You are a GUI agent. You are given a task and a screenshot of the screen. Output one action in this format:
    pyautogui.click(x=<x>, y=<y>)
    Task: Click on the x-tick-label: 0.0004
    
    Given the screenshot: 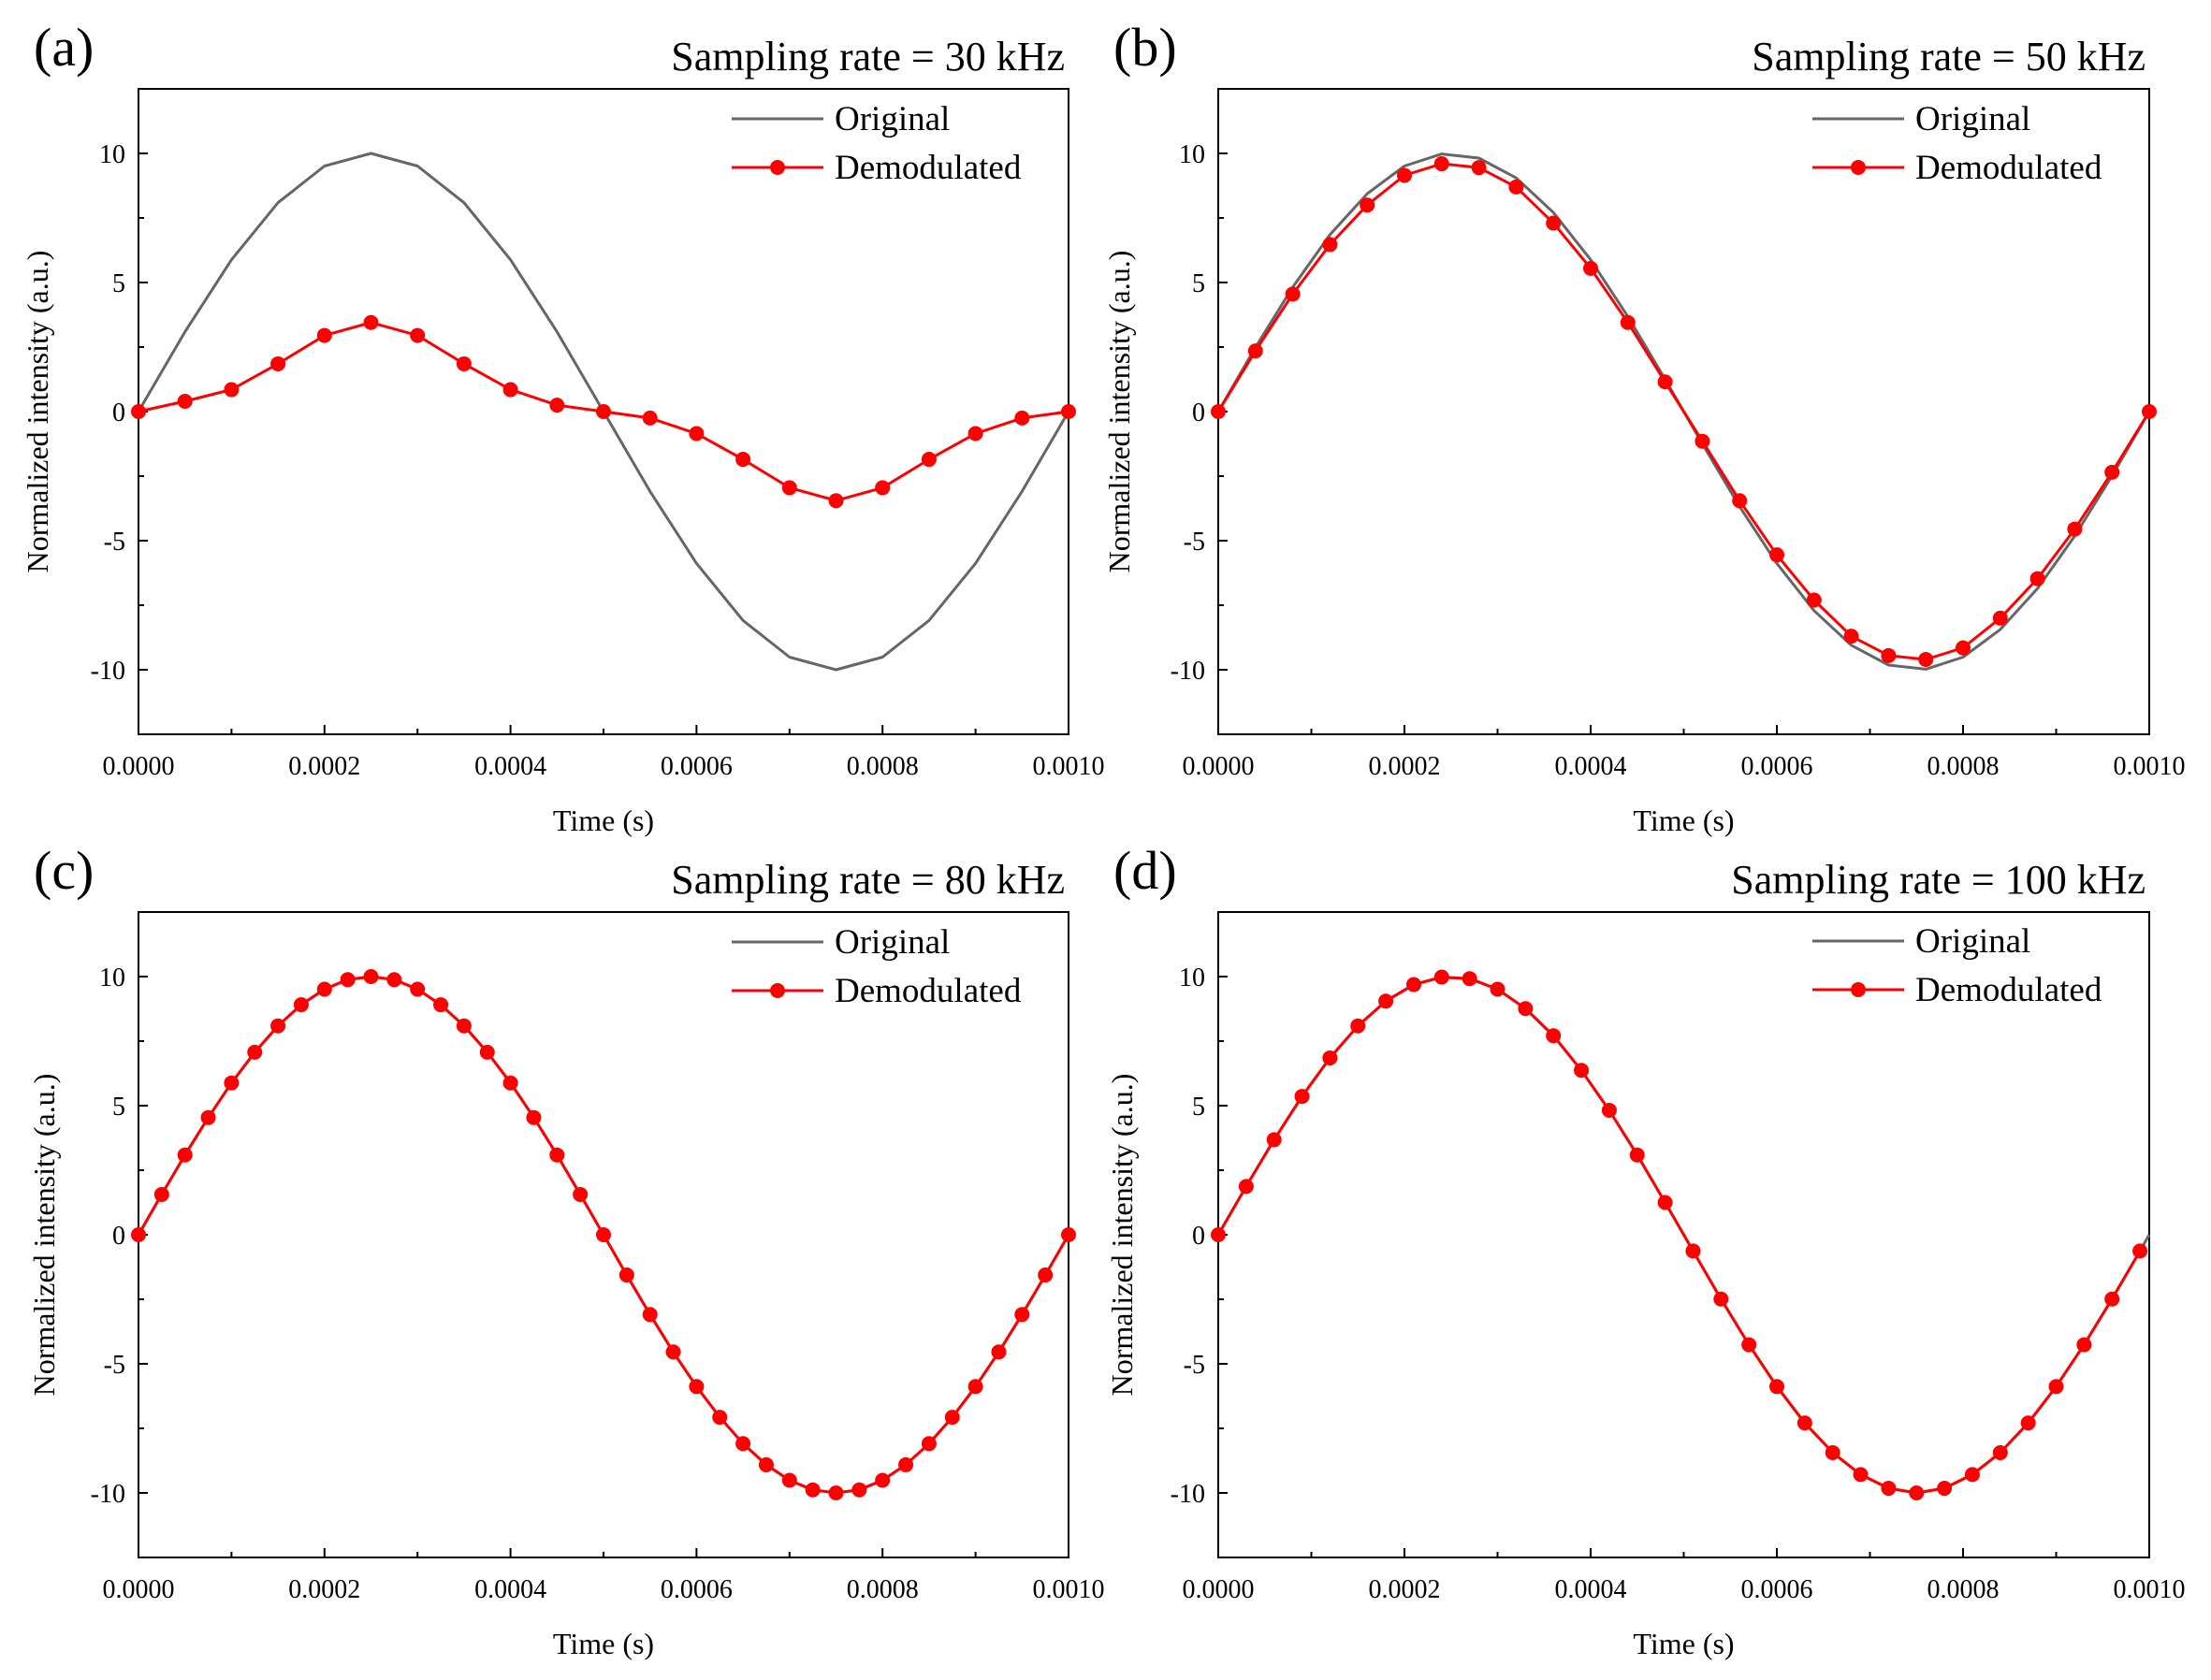 What is the action you would take?
    pyautogui.click(x=510, y=1589)
    